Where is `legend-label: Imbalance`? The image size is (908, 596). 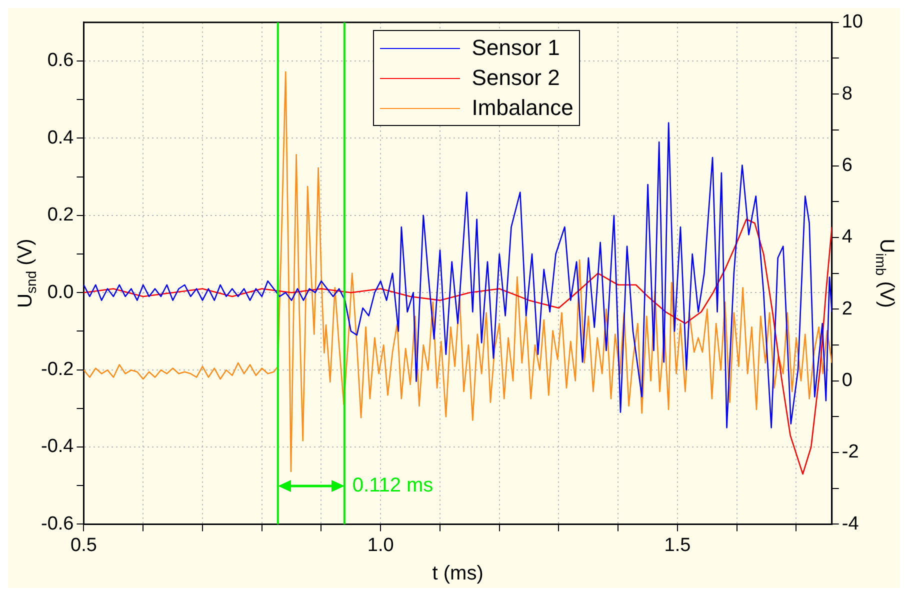 legend-label: Imbalance is located at coordinates (523, 108).